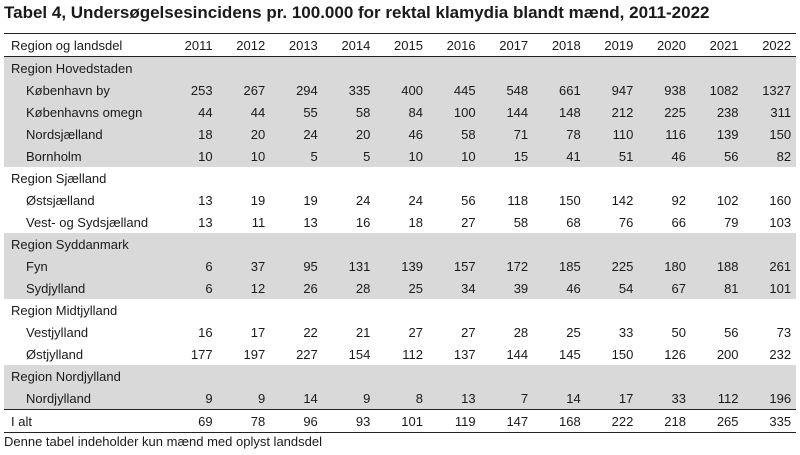 The width and height of the screenshot is (800, 455). I want to click on value-cell: 265, so click(717, 421).